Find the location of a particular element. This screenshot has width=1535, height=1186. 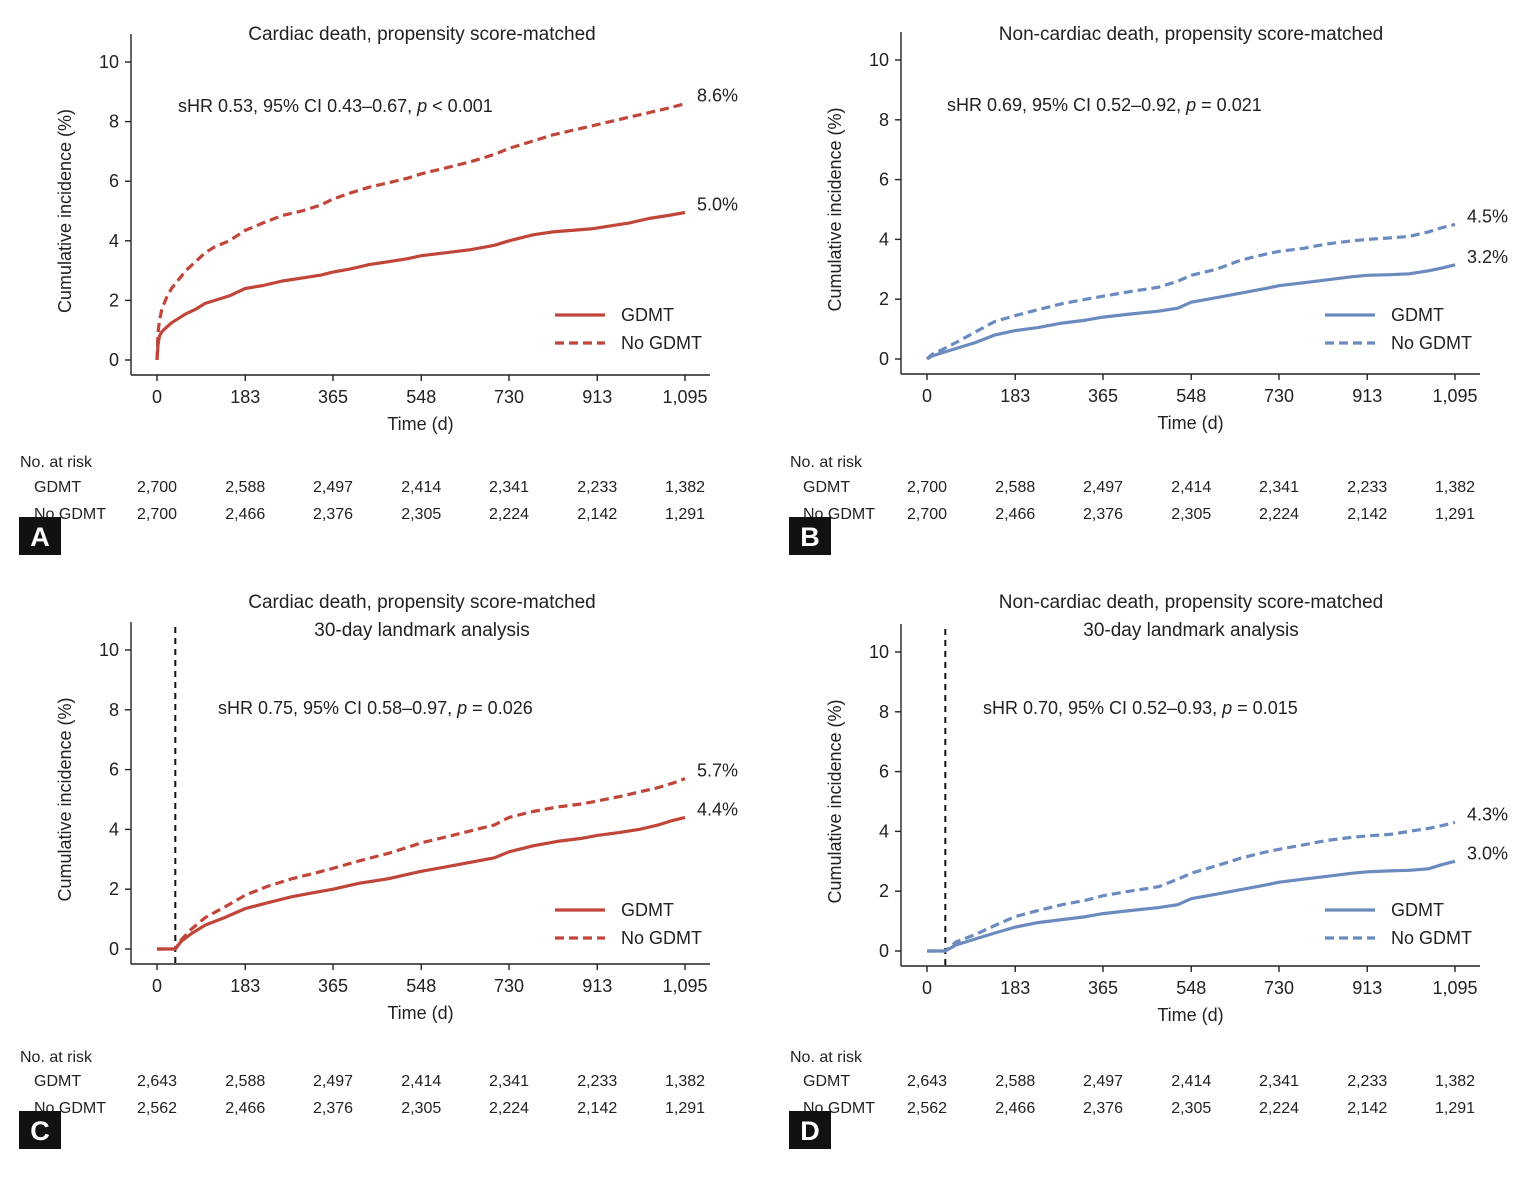

panel-letter: D is located at coordinates (810, 1131).